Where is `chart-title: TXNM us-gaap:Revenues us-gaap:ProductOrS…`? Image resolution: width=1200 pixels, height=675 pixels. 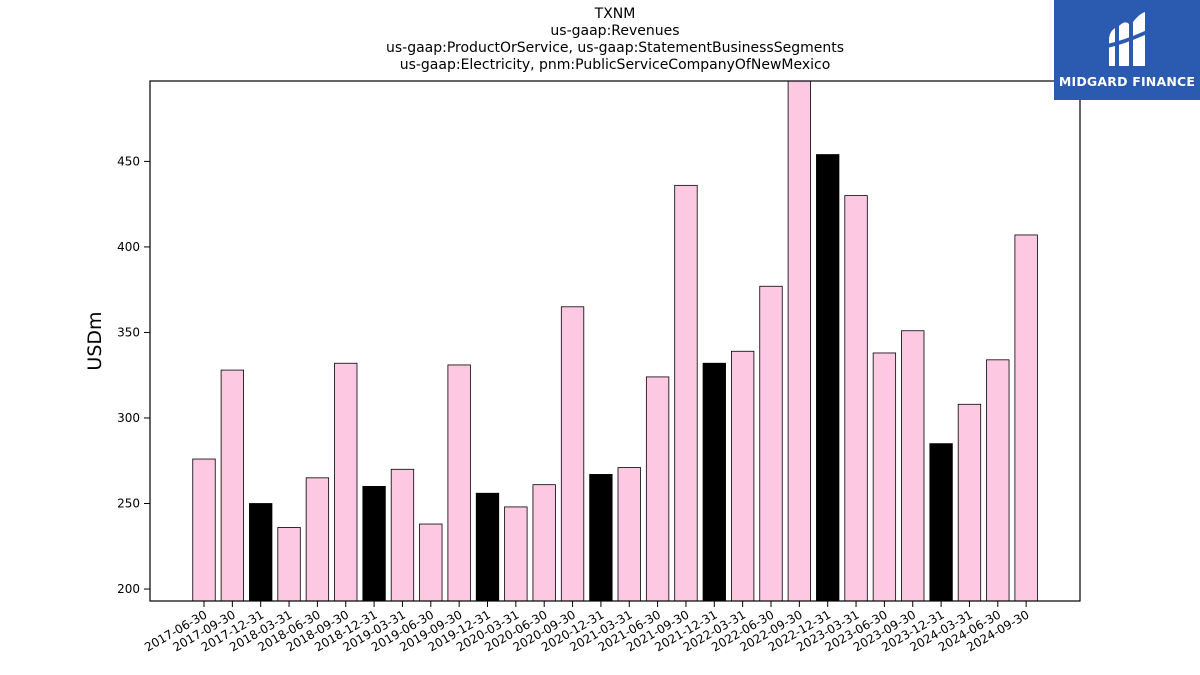
chart-title: TXNM us-gaap:Revenues us-gaap:ProductOrS… is located at coordinates (615, 40).